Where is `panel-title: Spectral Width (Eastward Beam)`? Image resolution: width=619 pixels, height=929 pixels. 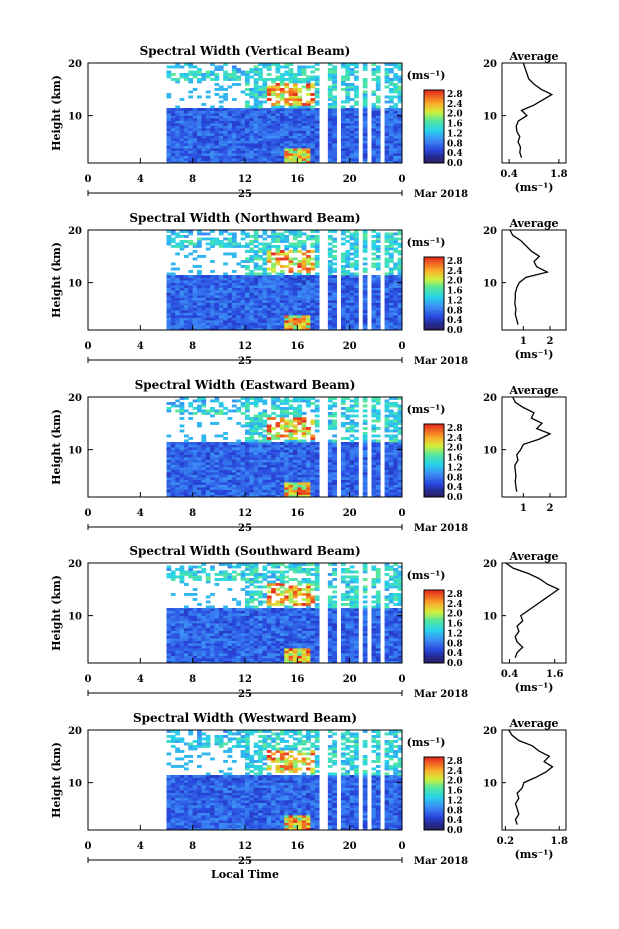 panel-title: Spectral Width (Eastward Beam) is located at coordinates (245, 385).